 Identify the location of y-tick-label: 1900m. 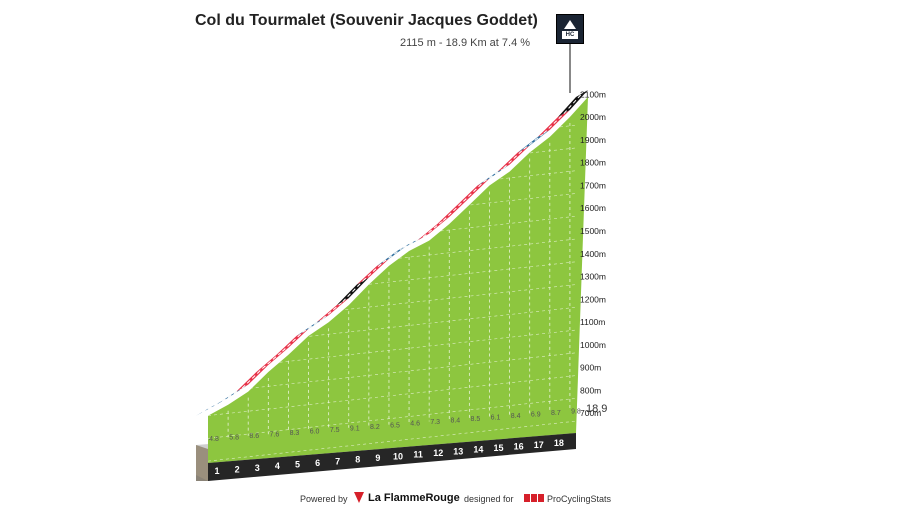
(593, 140).